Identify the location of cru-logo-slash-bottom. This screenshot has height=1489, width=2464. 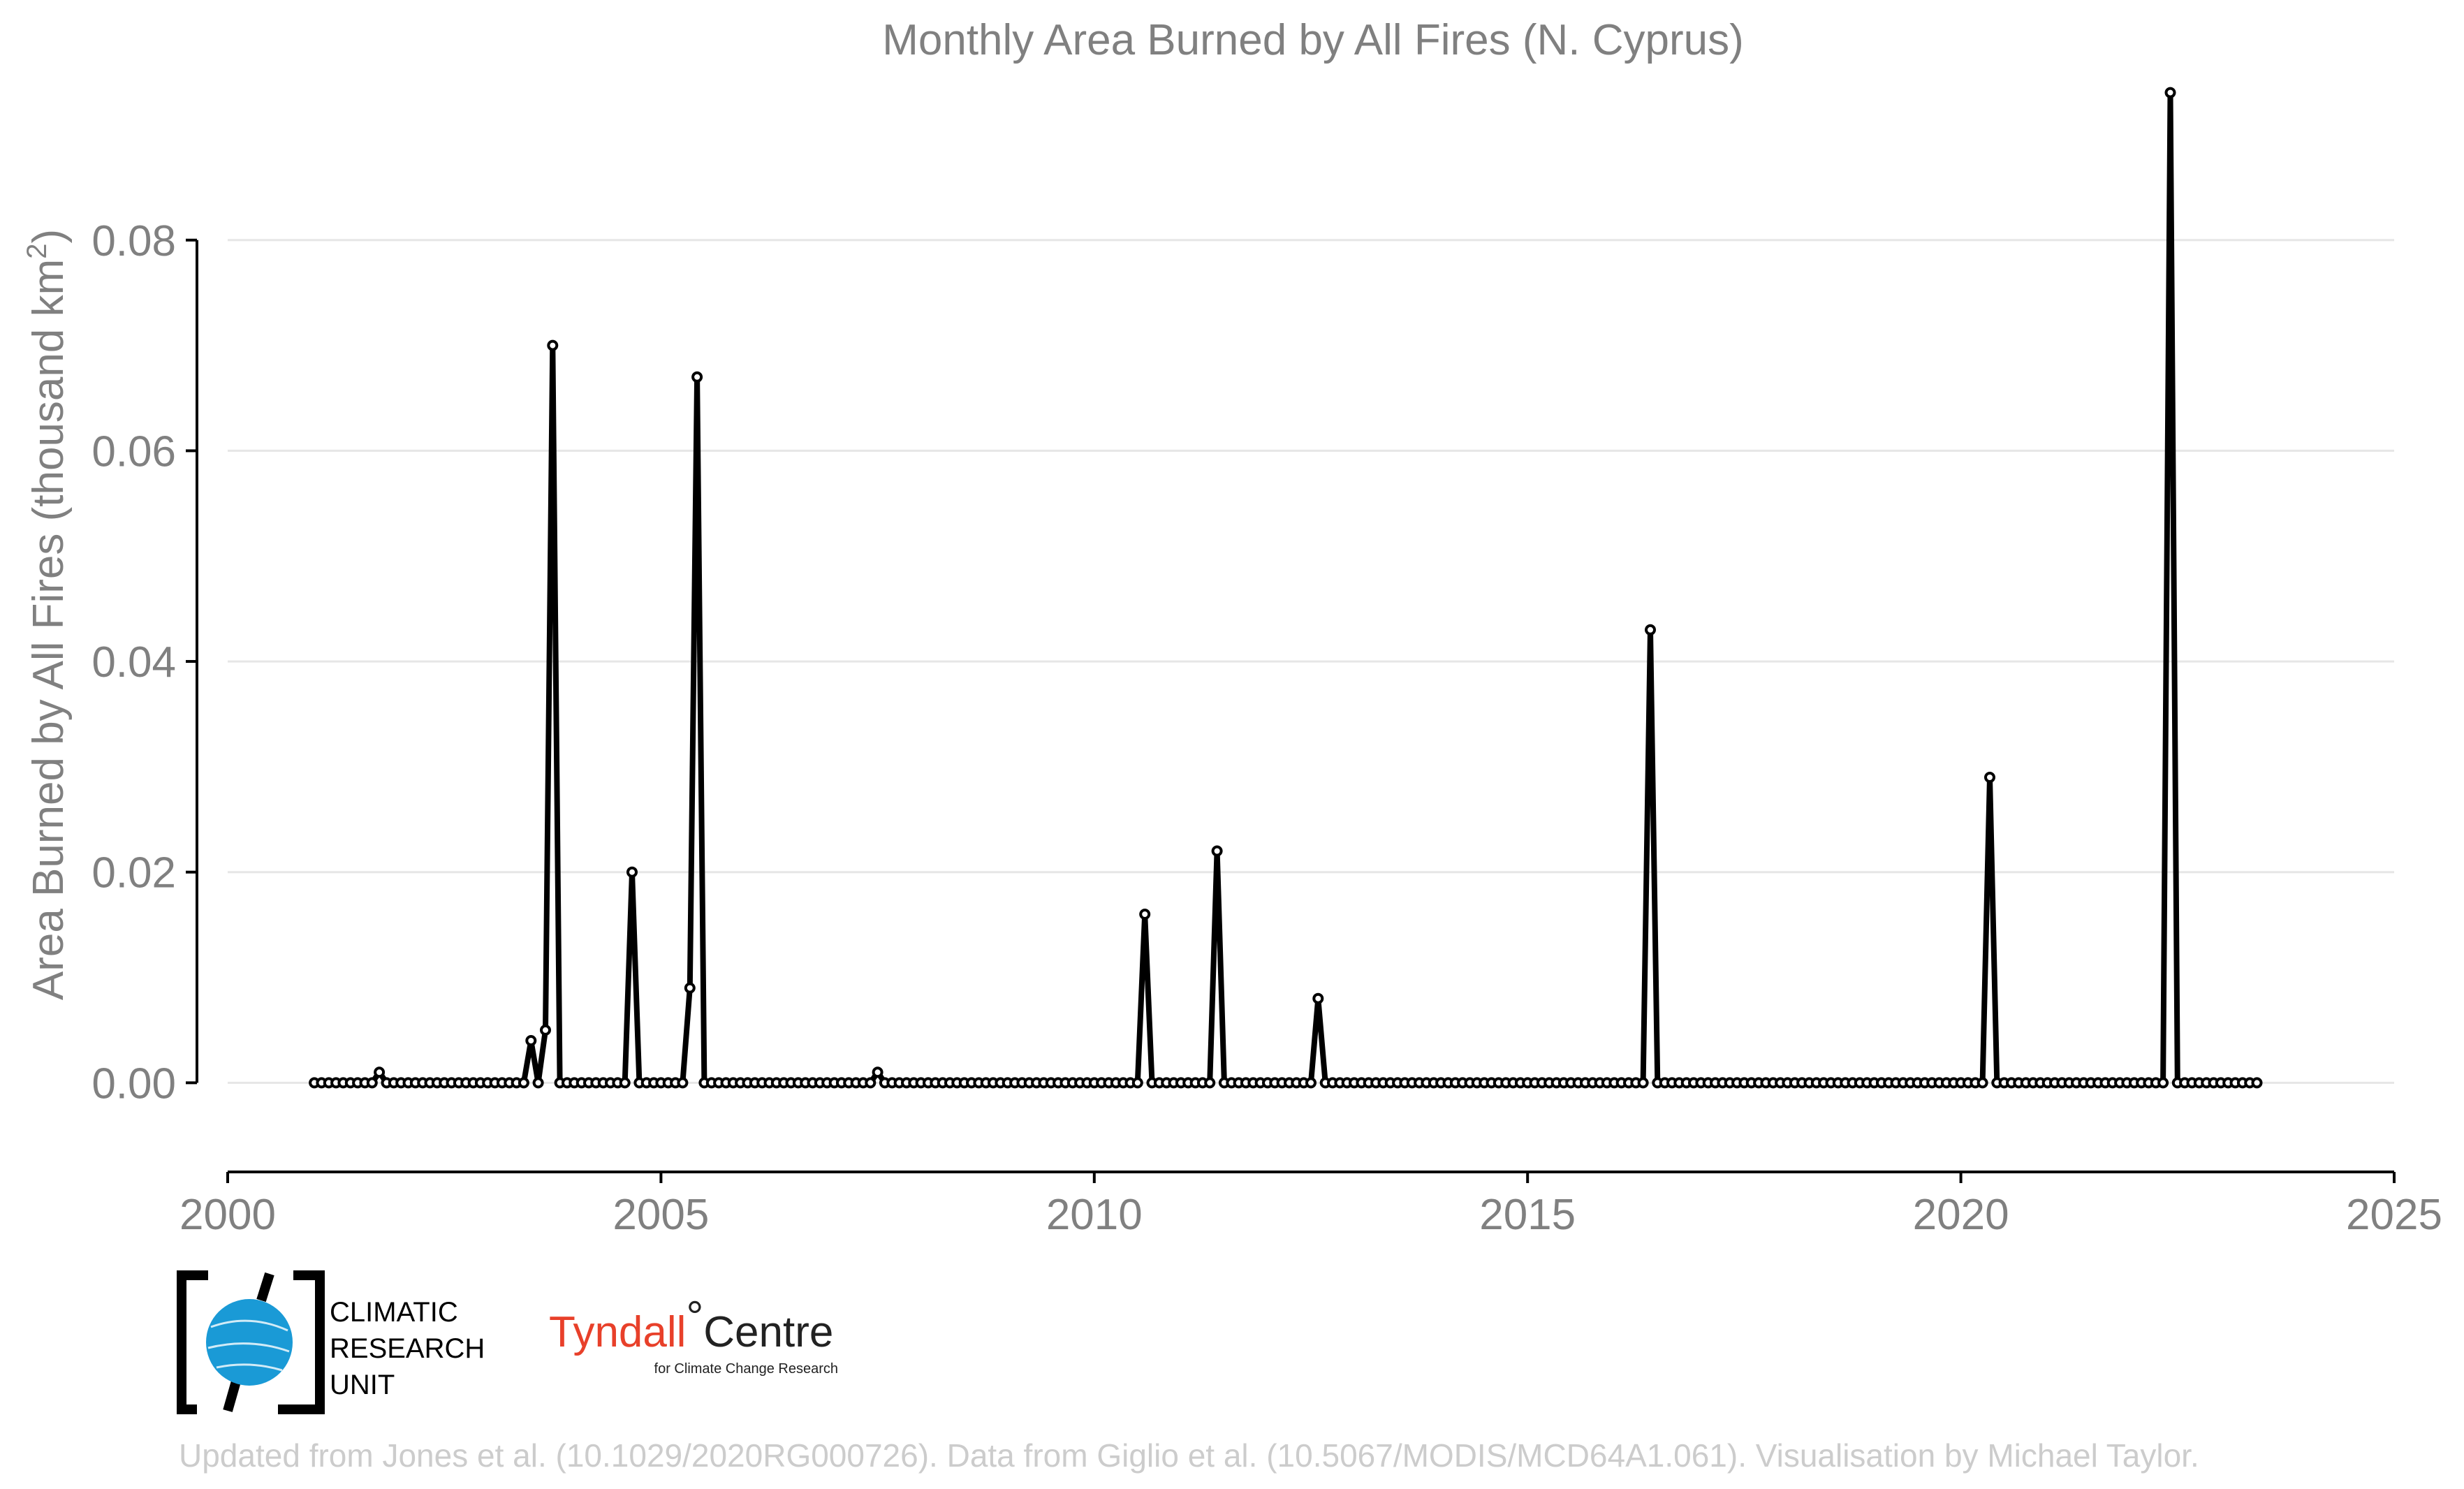
(232, 1396).